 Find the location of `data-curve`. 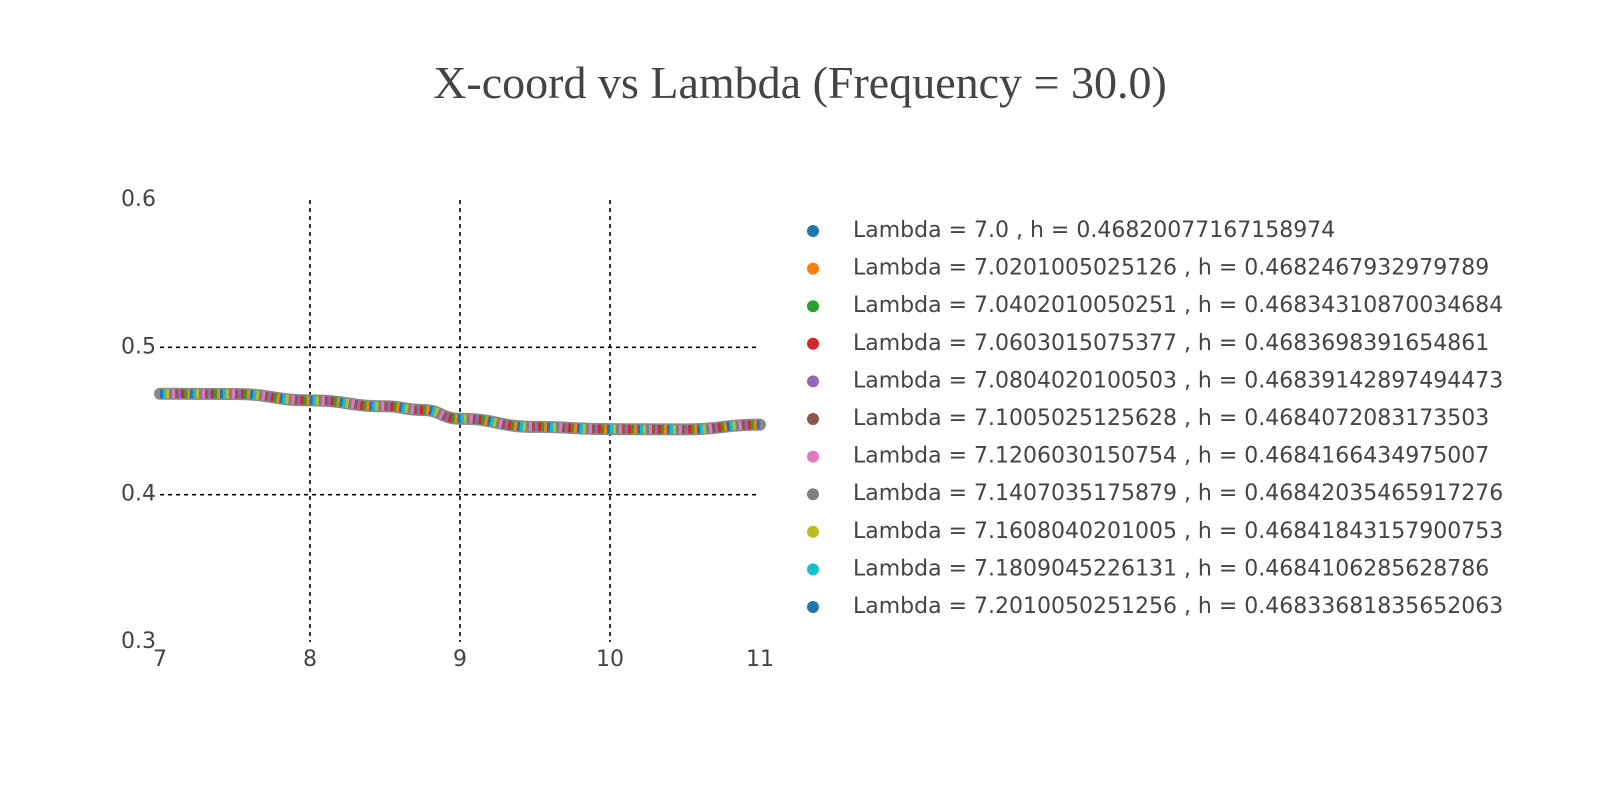

data-curve is located at coordinates (460, 411).